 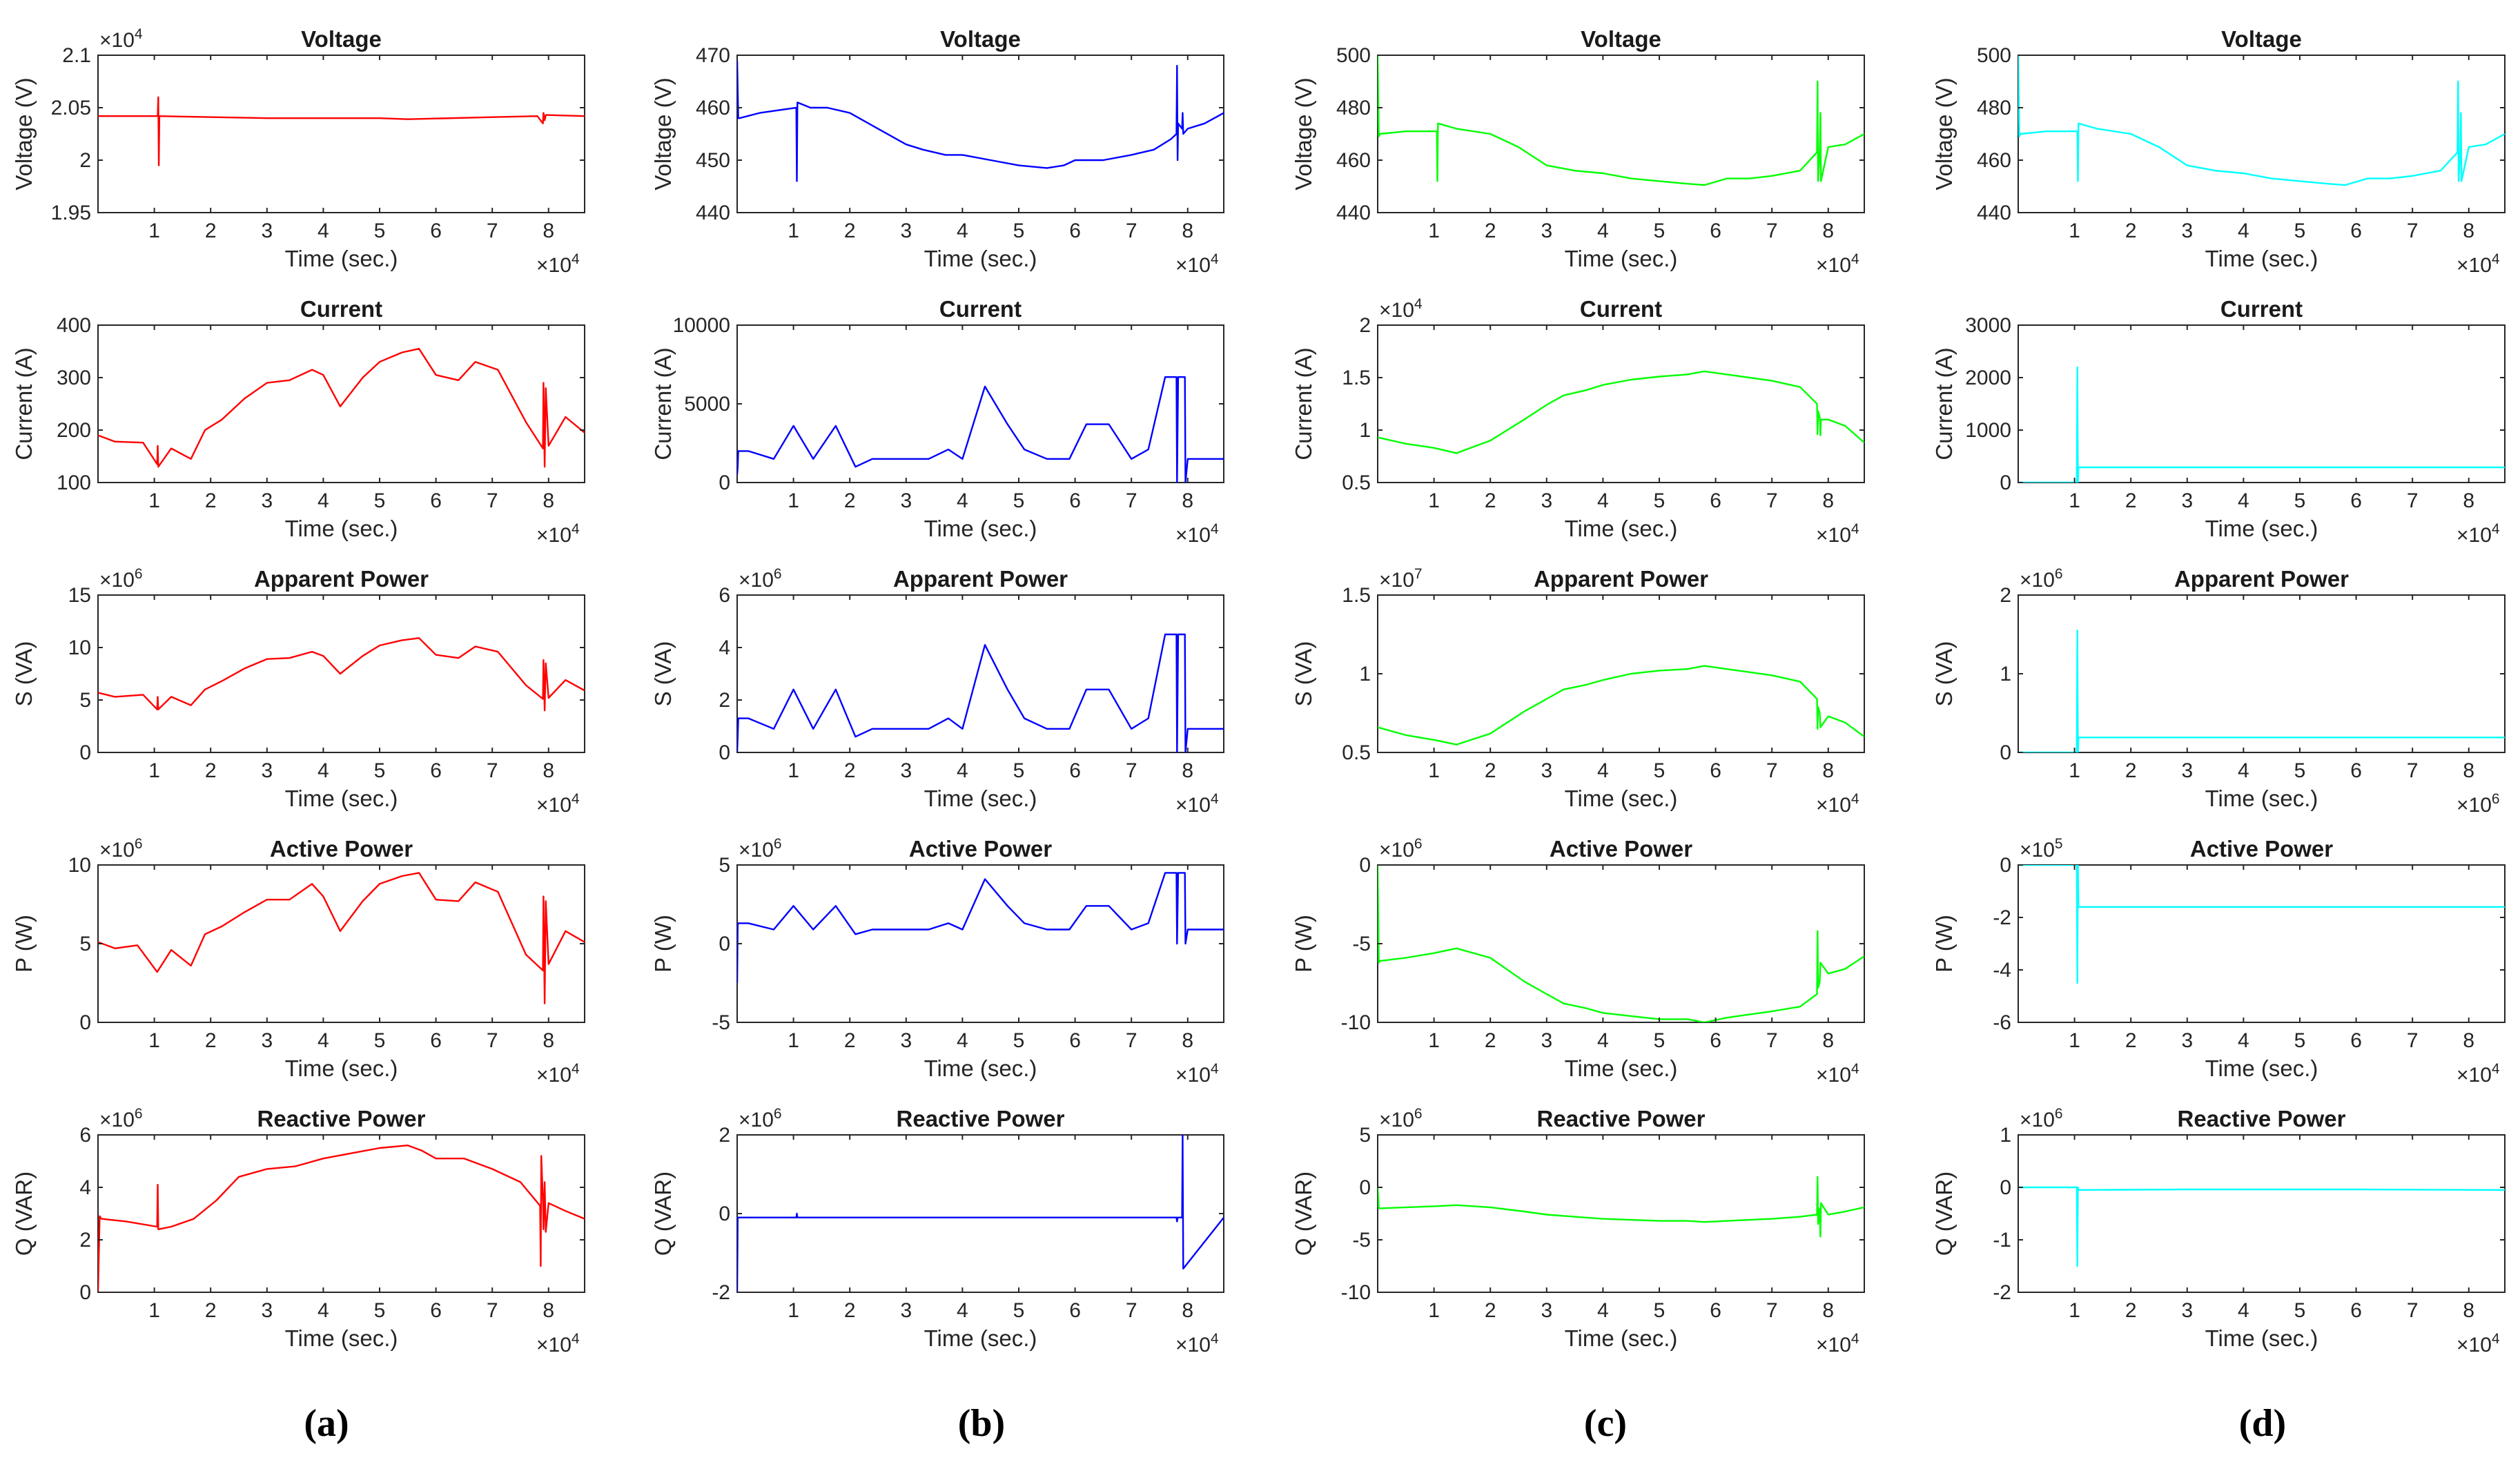 I want to click on chart-a-voltage-axes-box, so click(x=341, y=134).